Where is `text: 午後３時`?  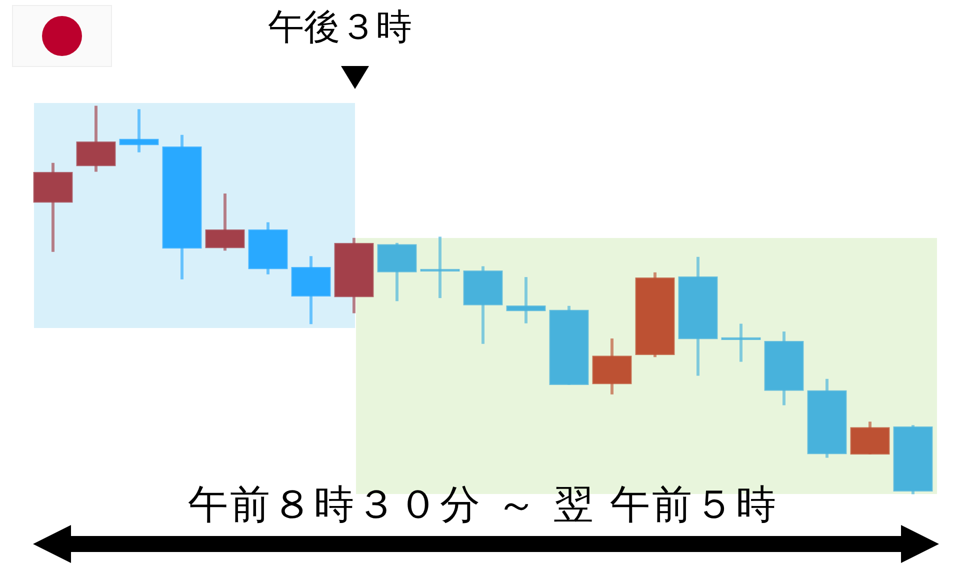 text: 午後３時 is located at coordinates (340, 27).